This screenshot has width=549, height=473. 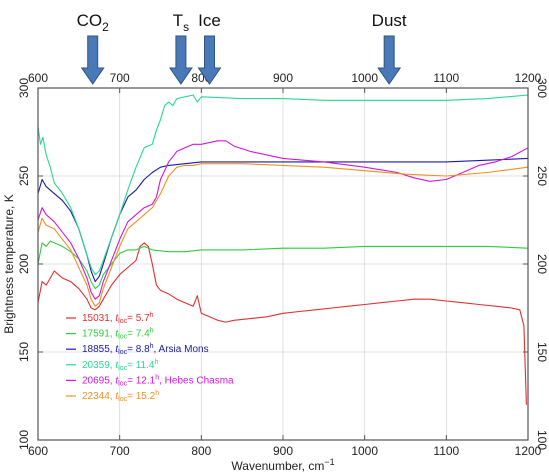 I want to click on x-tick-label: 700, so click(x=120, y=451).